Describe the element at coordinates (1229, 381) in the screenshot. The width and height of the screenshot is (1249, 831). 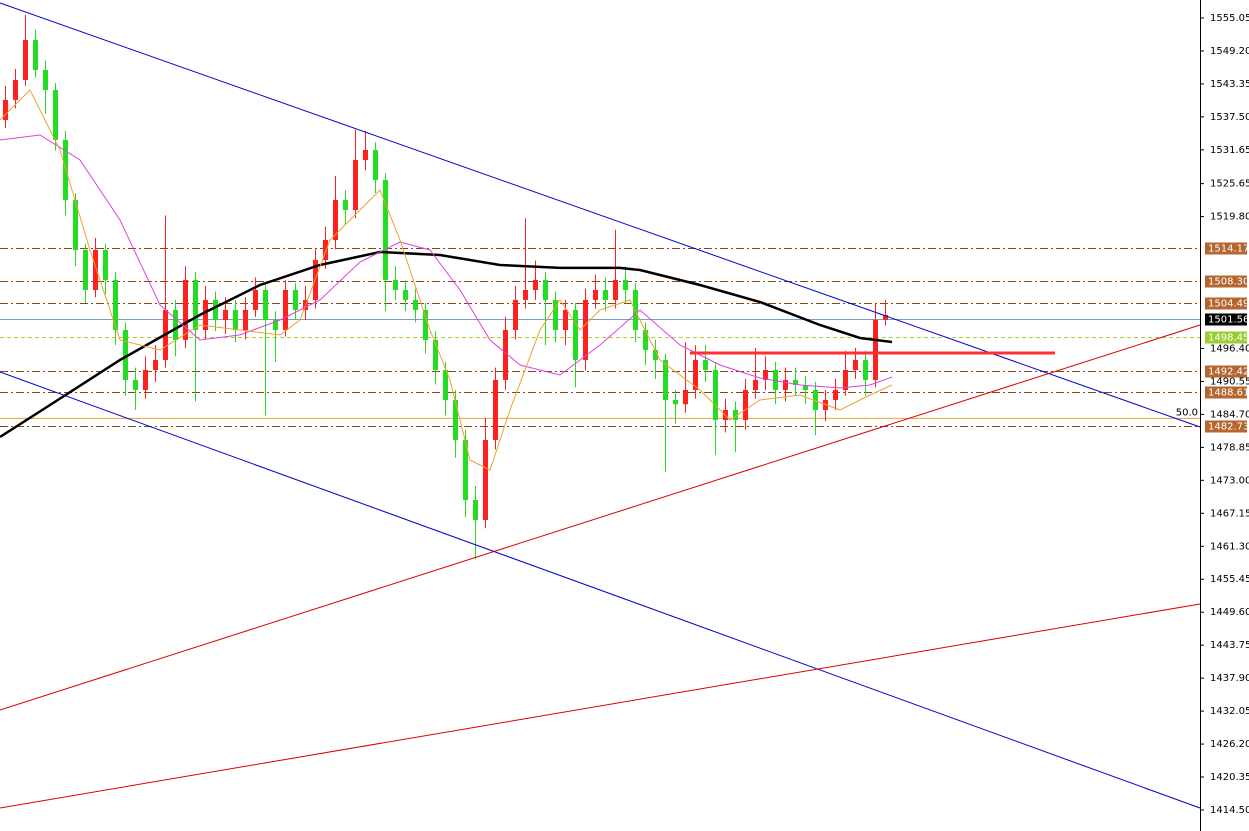
I see `y-tick-label: 1490.55` at that location.